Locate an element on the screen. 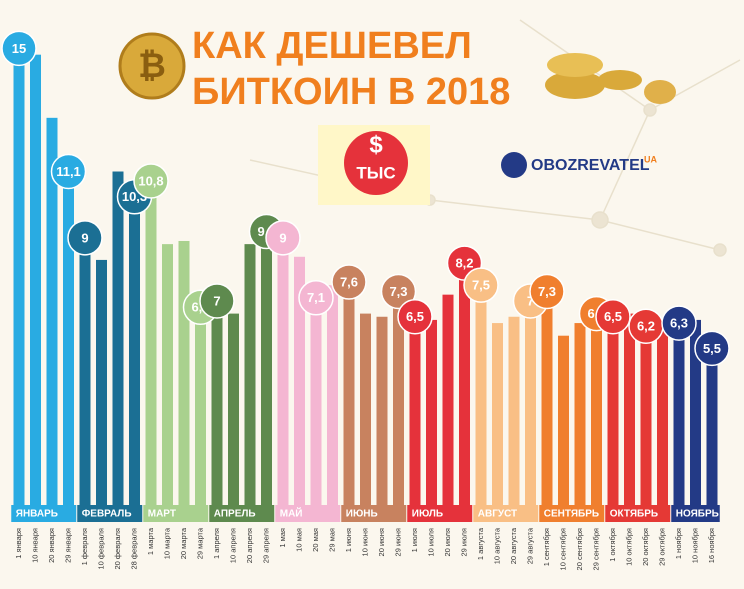  logo-icon is located at coordinates (514, 165).